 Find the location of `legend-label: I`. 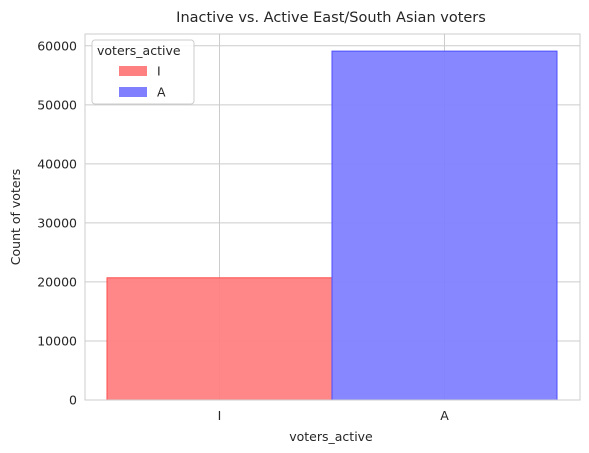

legend-label: I is located at coordinates (159, 71).